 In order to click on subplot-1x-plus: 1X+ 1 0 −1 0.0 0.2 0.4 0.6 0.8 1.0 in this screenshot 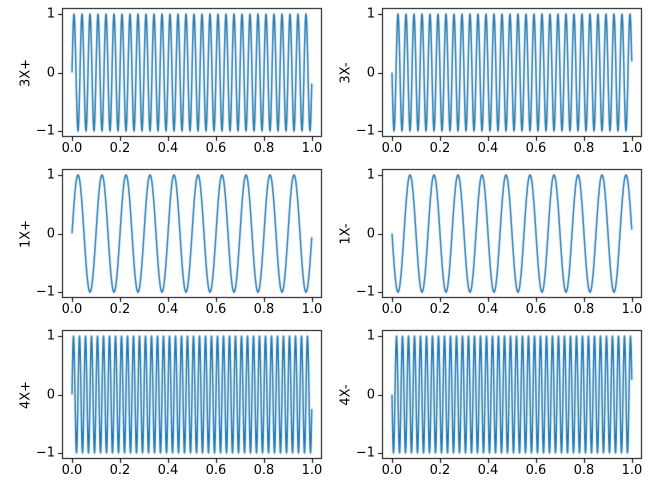, I will do `click(173, 240)`.